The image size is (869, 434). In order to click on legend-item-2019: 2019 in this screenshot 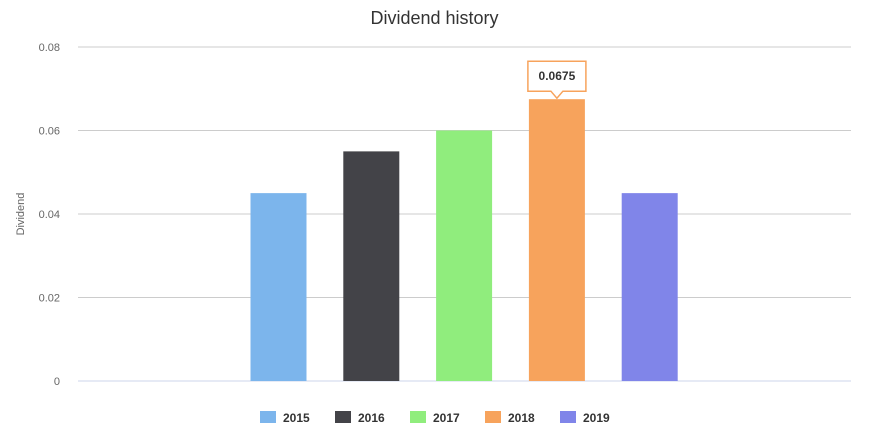, I will do `click(585, 418)`.